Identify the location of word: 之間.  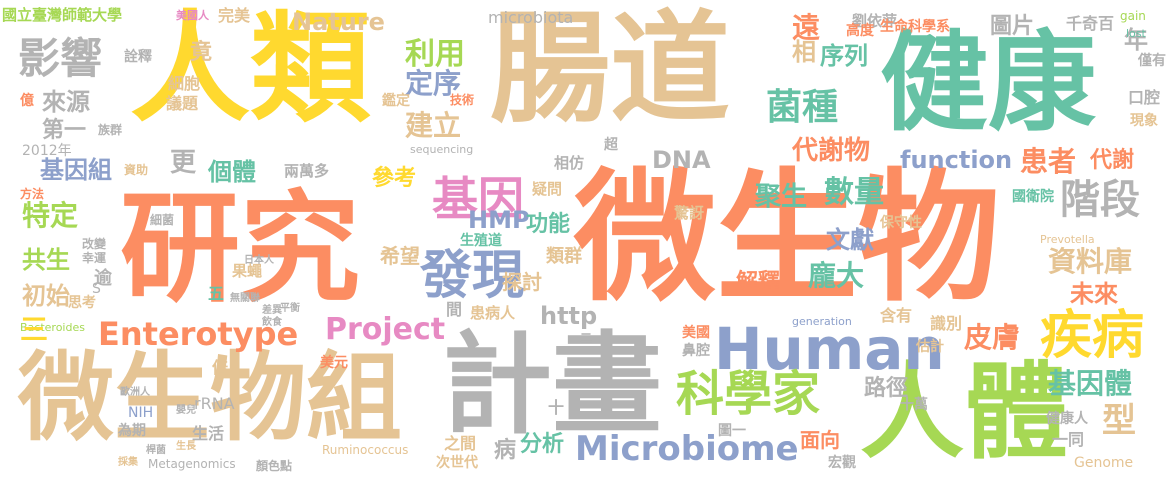
(460, 443).